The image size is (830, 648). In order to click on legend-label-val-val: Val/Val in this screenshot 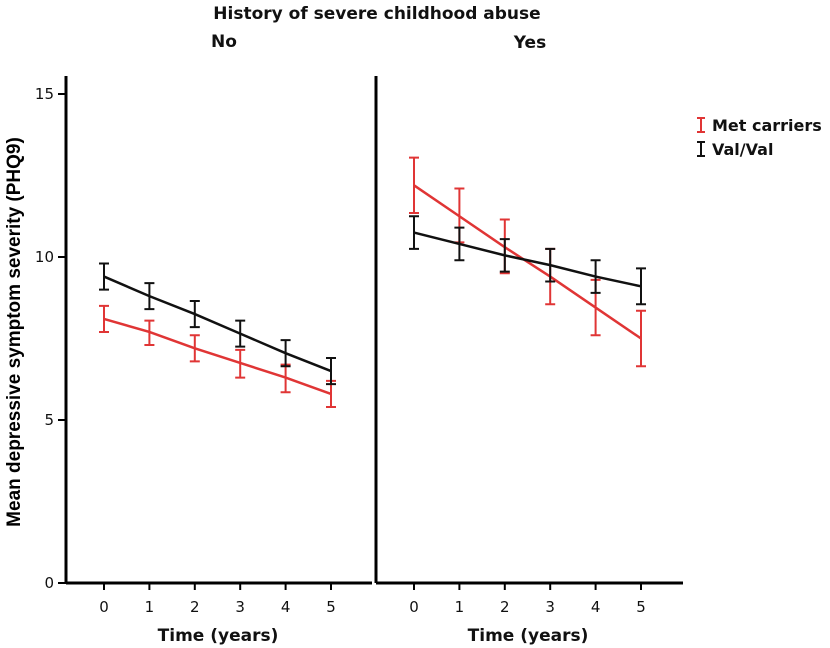, I will do `click(742, 149)`.